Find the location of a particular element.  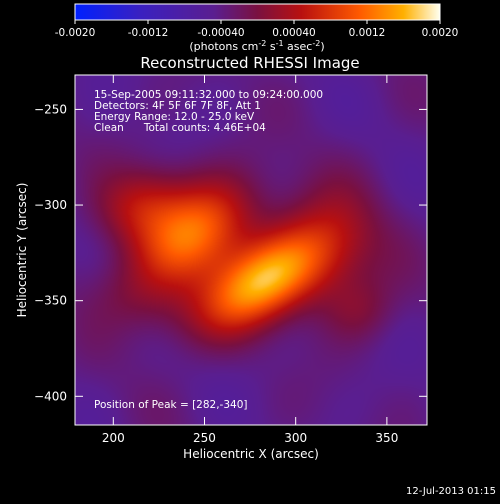

chart-title: Reconstructed RHESSI Image is located at coordinates (249, 63).